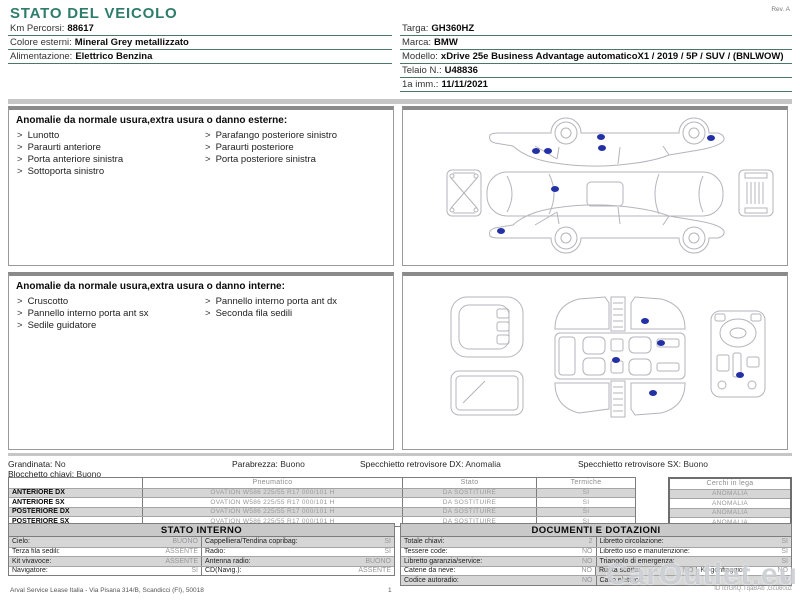  I want to click on anomaly-item: > Paraurti posteriore, so click(271, 147).